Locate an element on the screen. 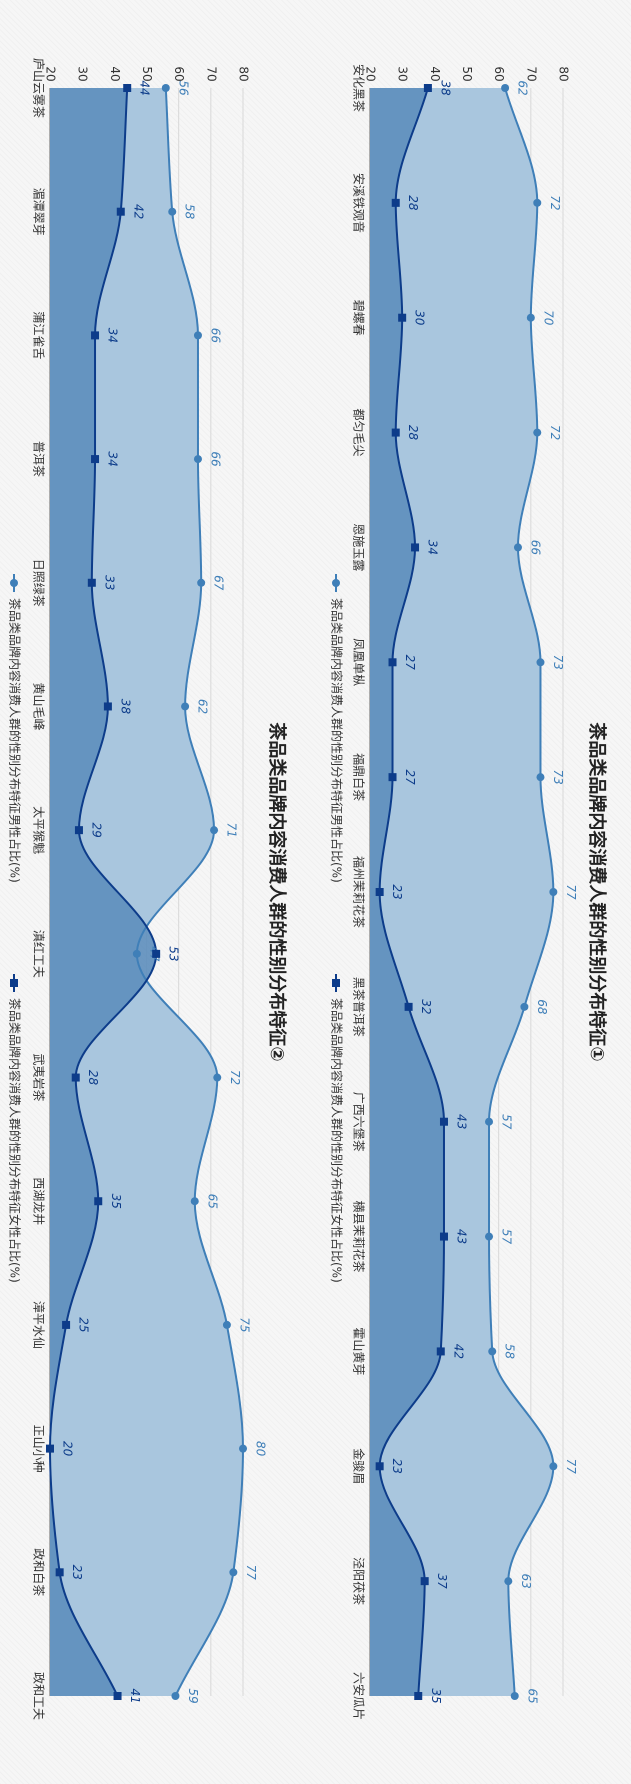  data-label: 33 is located at coordinates (109, 582).